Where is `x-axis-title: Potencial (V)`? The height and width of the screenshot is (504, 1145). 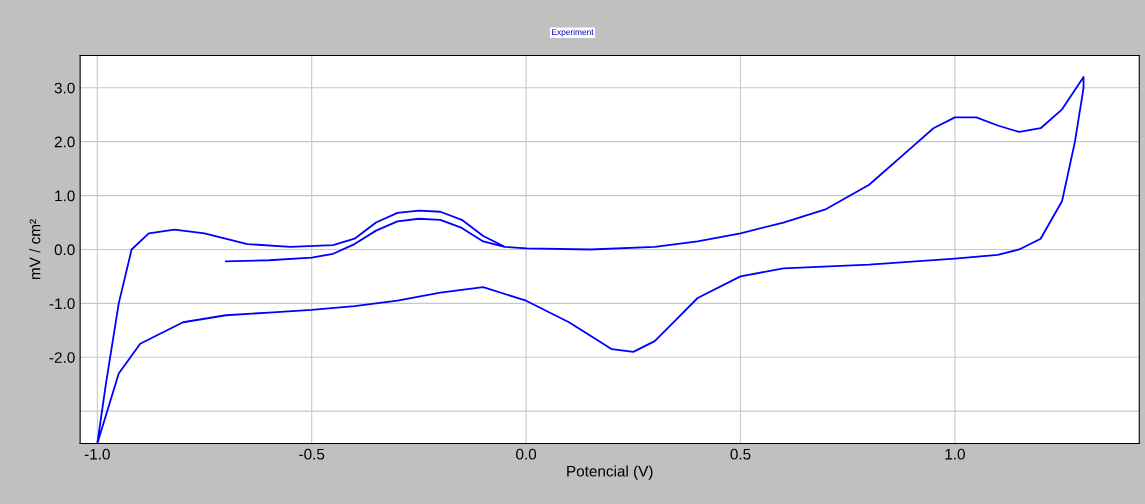
x-axis-title: Potencial (V) is located at coordinates (610, 472).